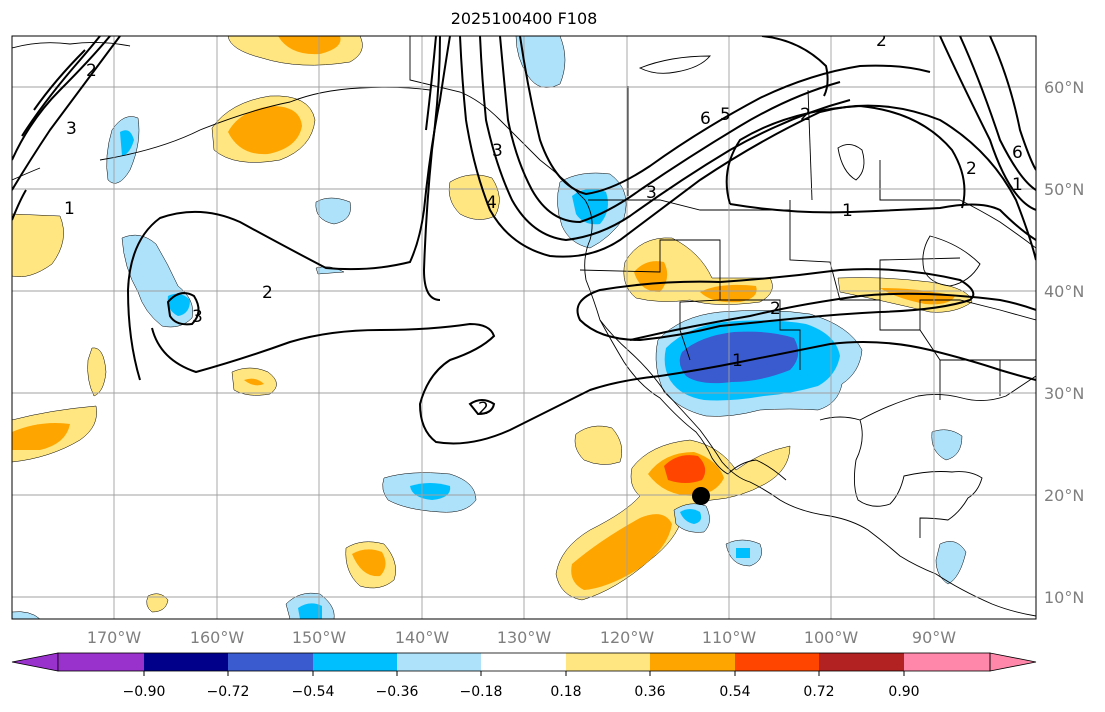 This screenshot has width=1105, height=712. Describe the element at coordinates (729, 637) in the screenshot. I see `lon-label: 110°W` at that location.